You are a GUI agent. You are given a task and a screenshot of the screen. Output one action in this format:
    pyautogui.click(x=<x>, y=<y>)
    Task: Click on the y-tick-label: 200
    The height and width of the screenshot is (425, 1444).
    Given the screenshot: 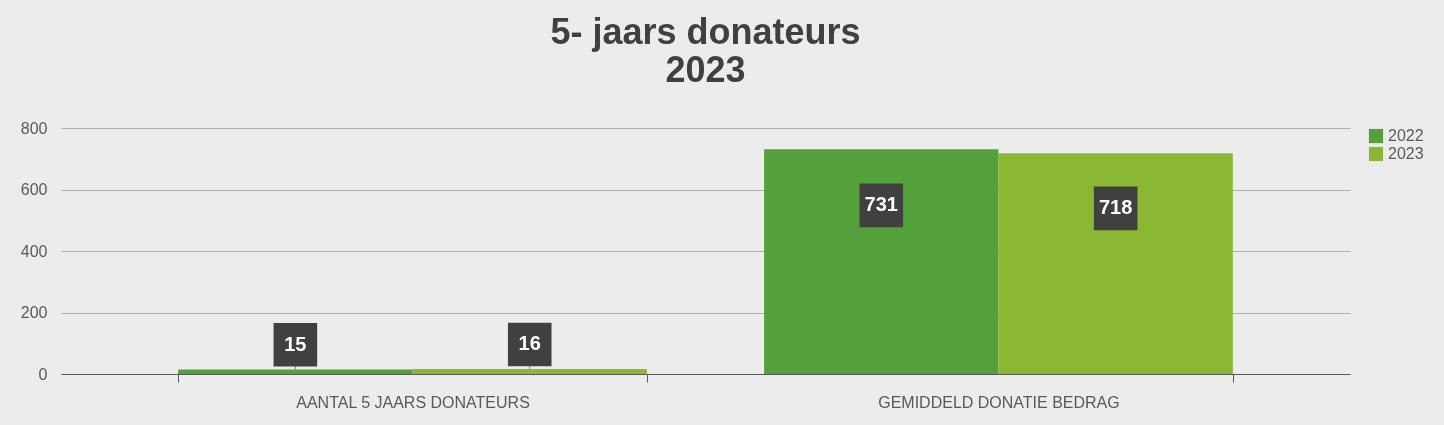 What is the action you would take?
    pyautogui.click(x=34, y=312)
    